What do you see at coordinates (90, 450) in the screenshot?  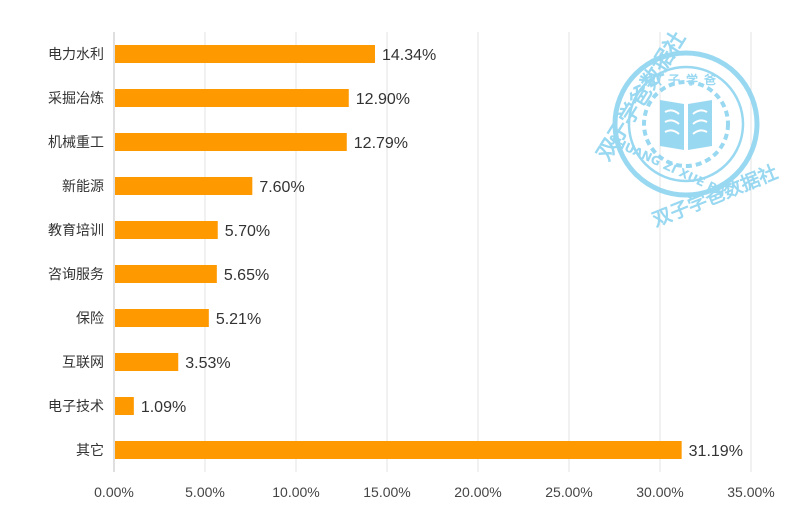 I see `category-label: 其它` at bounding box center [90, 450].